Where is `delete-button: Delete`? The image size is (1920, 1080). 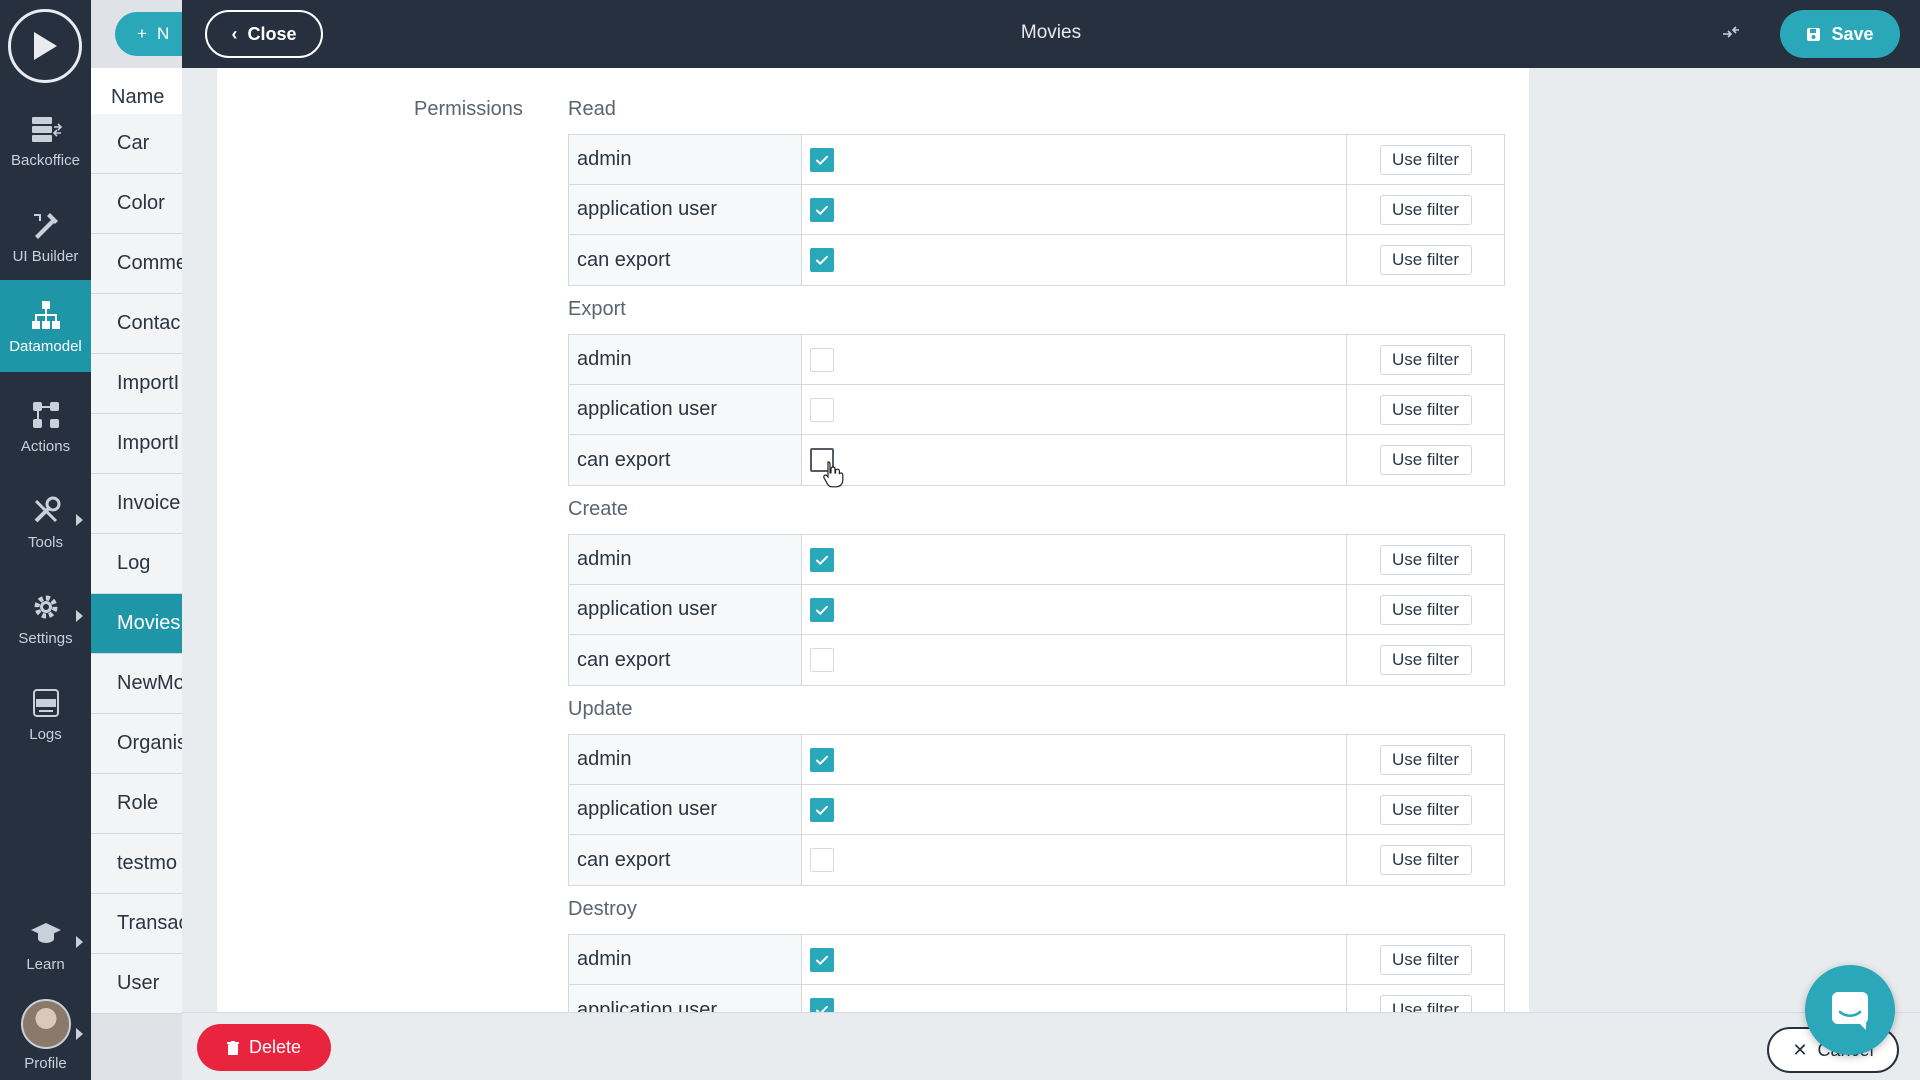
delete-button: Delete is located at coordinates (264, 1047).